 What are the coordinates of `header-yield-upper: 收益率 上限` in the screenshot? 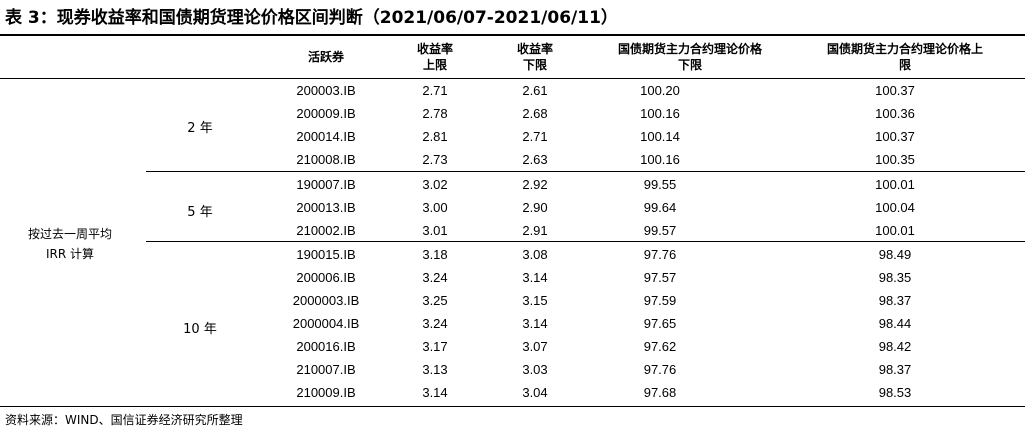 It's located at (434, 57).